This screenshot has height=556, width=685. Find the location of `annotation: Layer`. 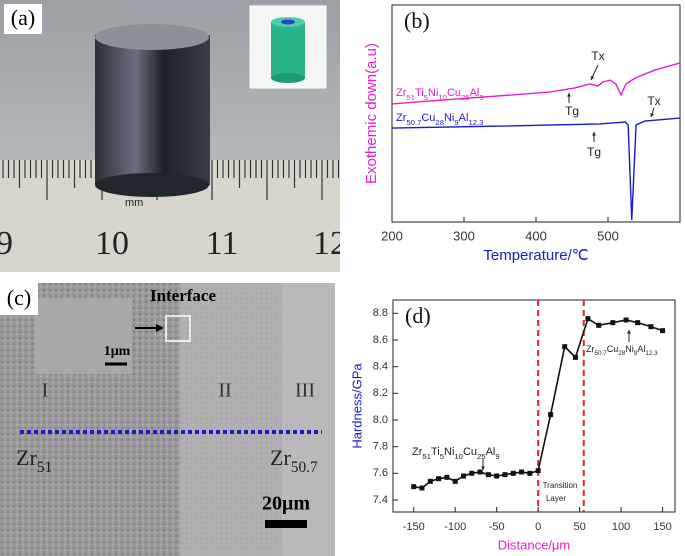

annotation: Layer is located at coordinates (556, 498).